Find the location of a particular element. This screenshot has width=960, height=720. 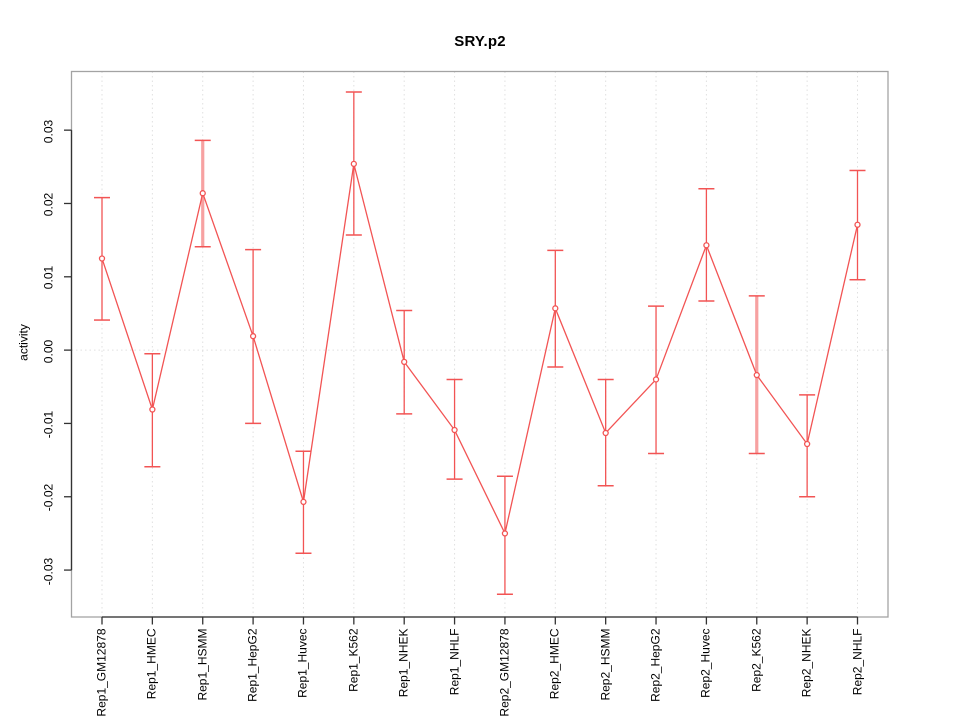

x-category-label: Rep1_NHEK is located at coordinates (403, 662).